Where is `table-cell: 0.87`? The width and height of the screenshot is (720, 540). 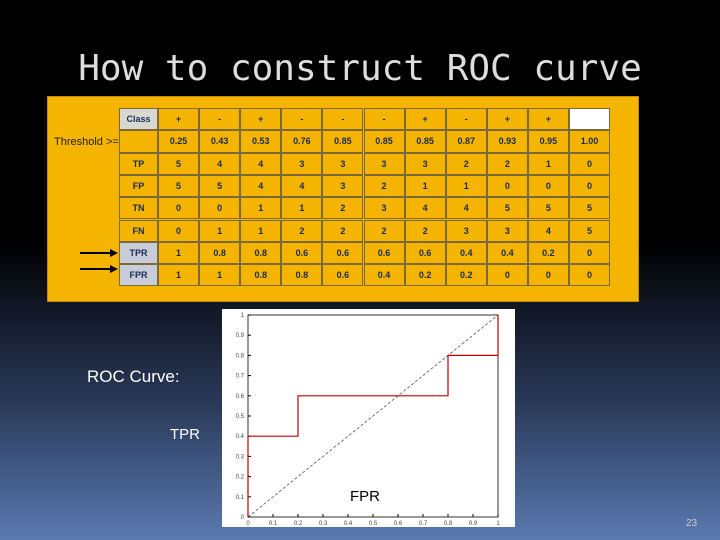 table-cell: 0.87 is located at coordinates (466, 141).